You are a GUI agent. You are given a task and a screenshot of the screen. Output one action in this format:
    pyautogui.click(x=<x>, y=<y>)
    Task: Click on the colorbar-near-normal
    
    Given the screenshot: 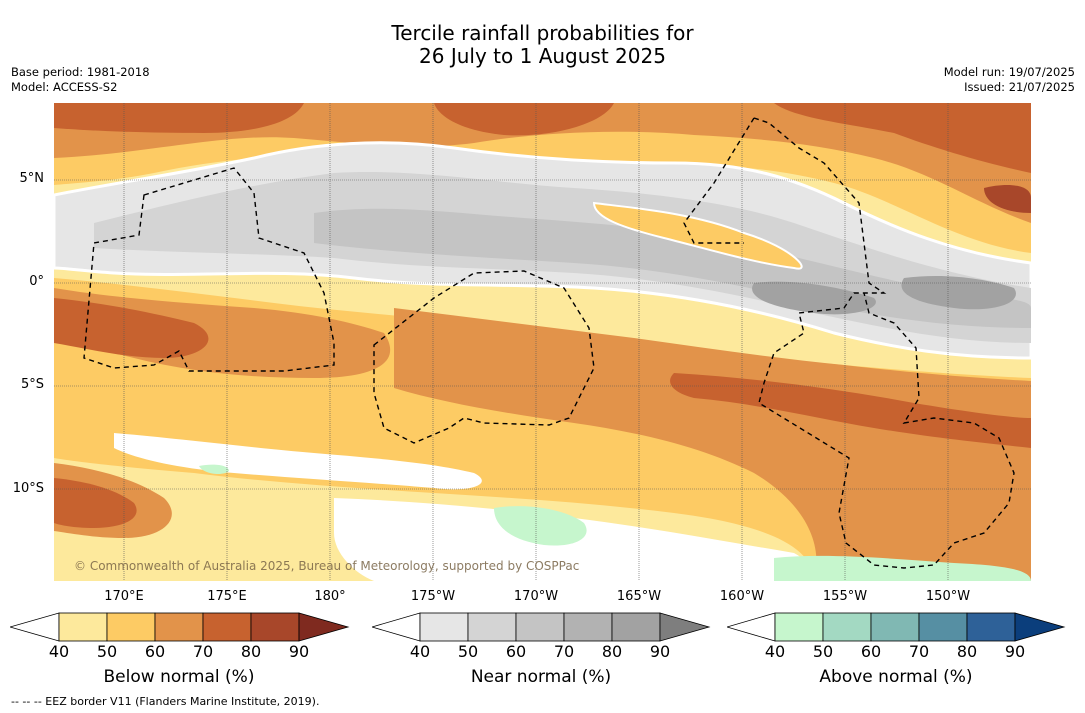 What is the action you would take?
    pyautogui.click(x=541, y=627)
    